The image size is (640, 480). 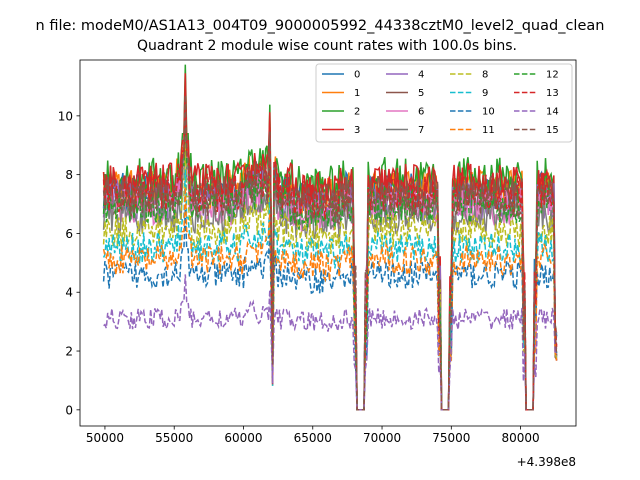 What do you see at coordinates (552, 93) in the screenshot?
I see `legend-label-13: 13` at bounding box center [552, 93].